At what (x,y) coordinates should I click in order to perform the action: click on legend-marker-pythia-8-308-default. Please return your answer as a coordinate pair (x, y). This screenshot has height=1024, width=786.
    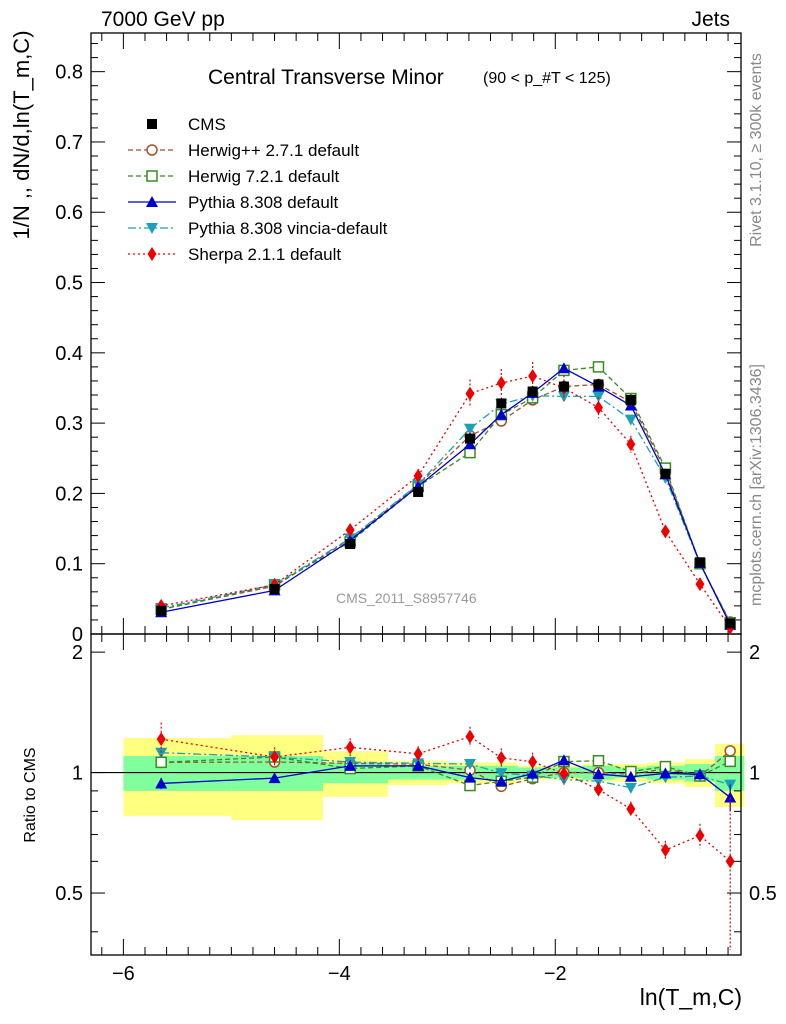
    Looking at the image, I should click on (152, 201).